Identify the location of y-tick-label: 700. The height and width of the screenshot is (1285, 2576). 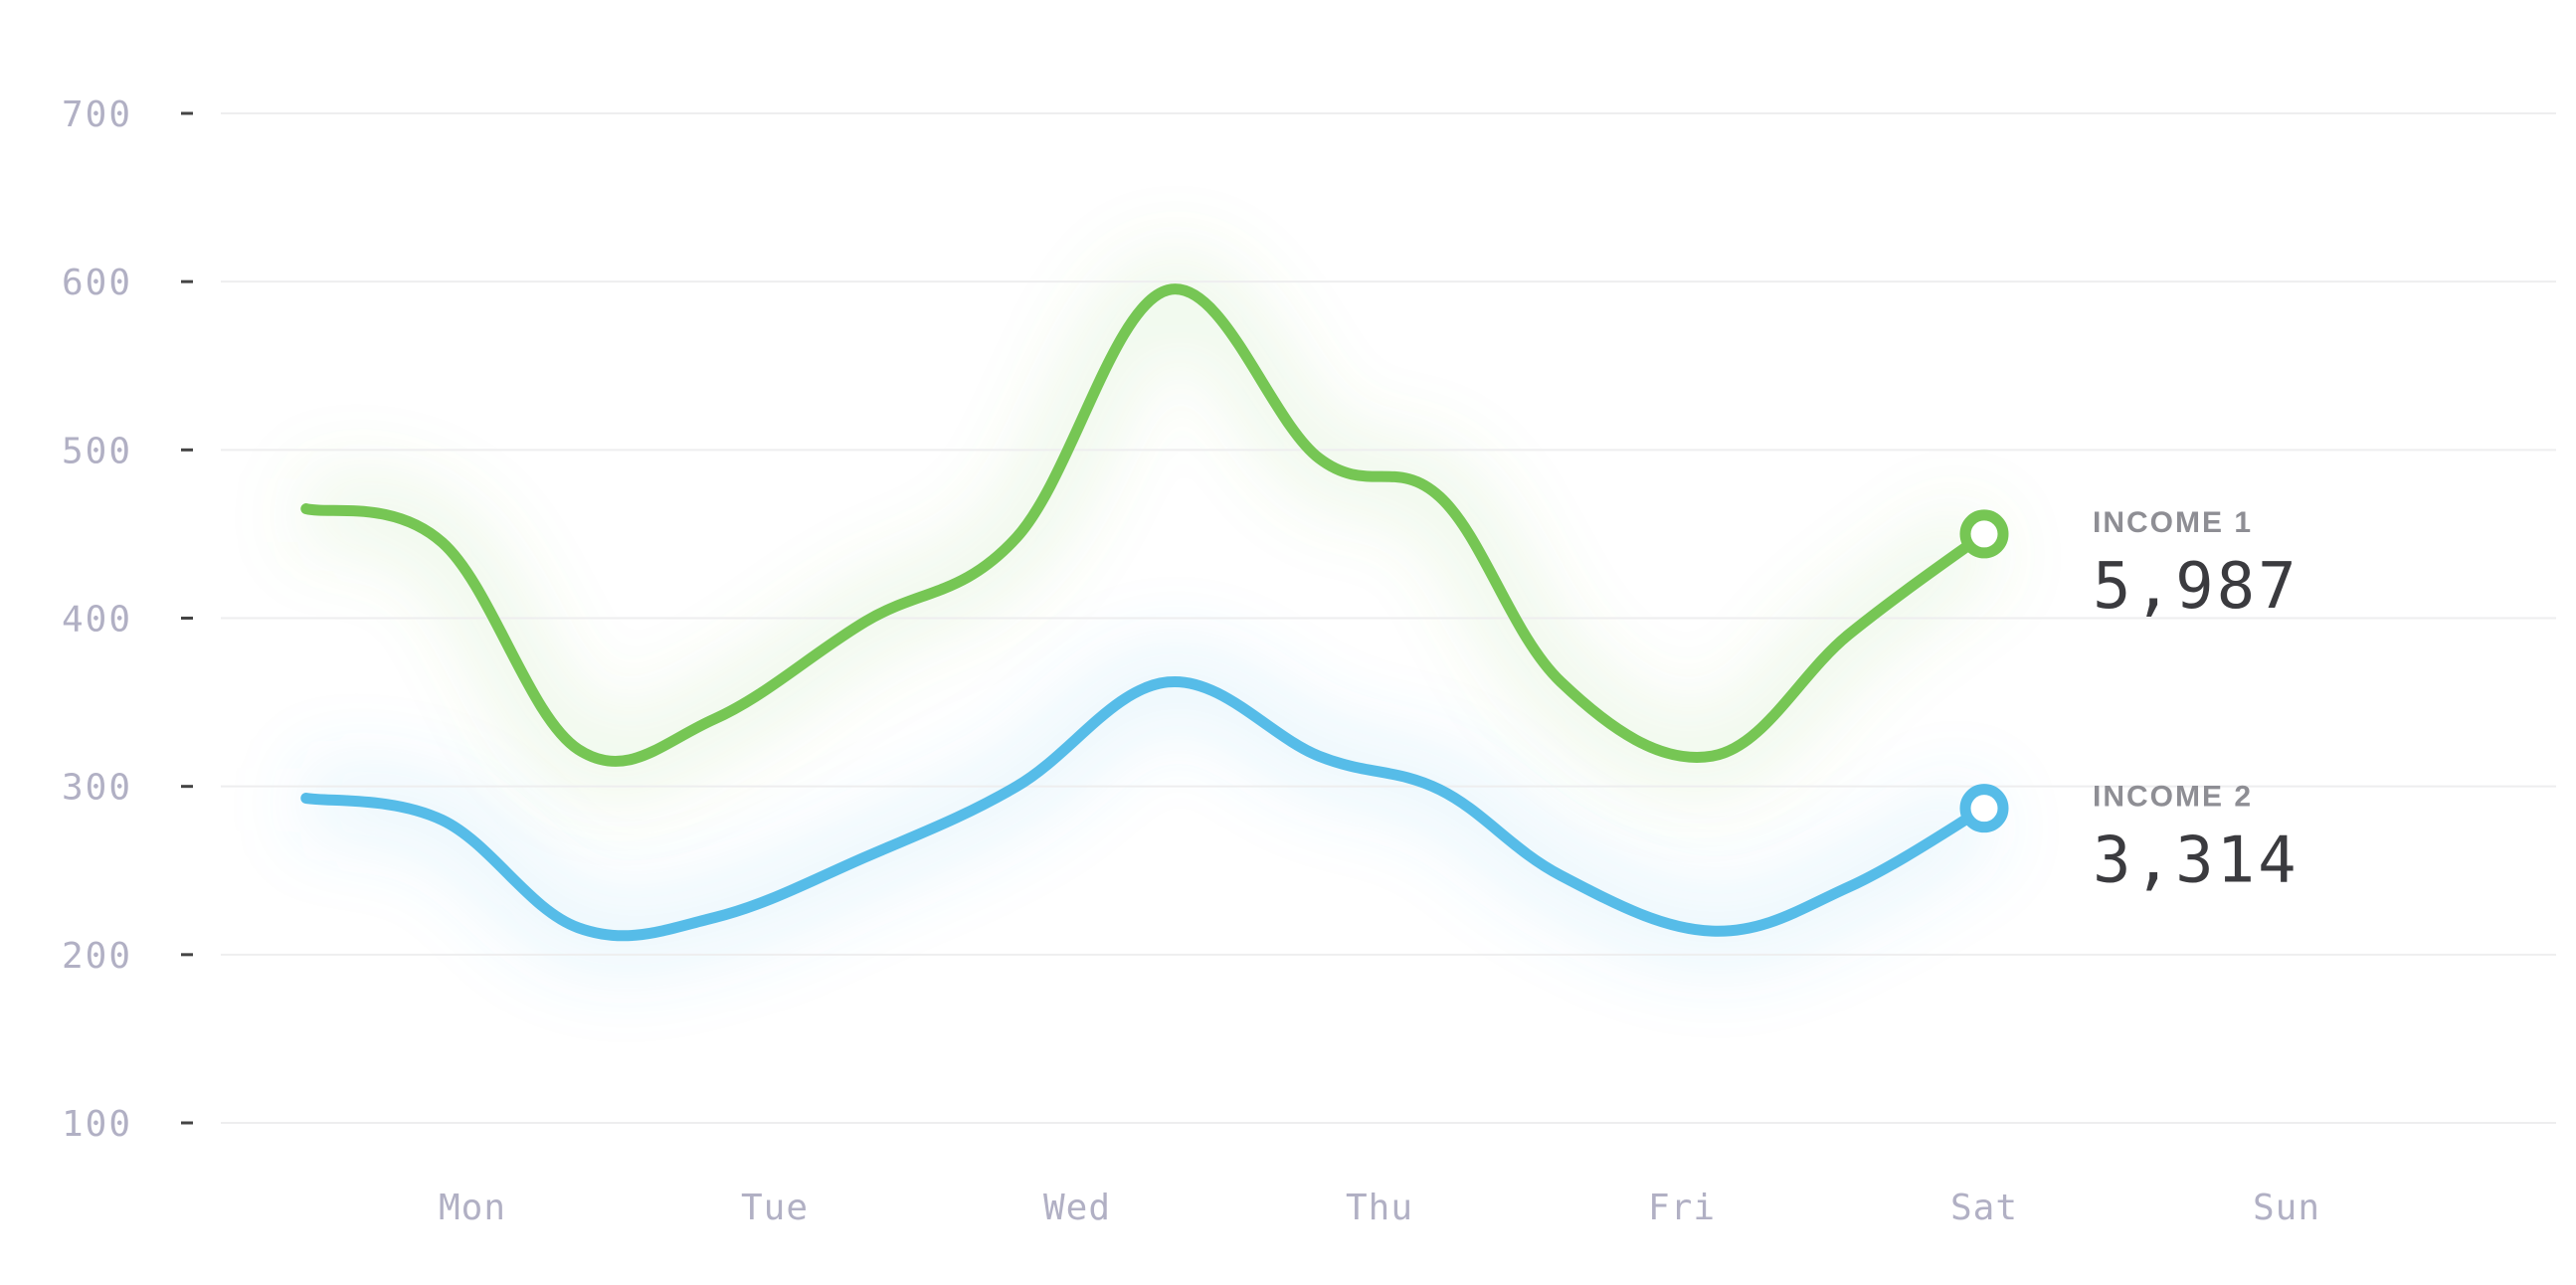
(97, 114).